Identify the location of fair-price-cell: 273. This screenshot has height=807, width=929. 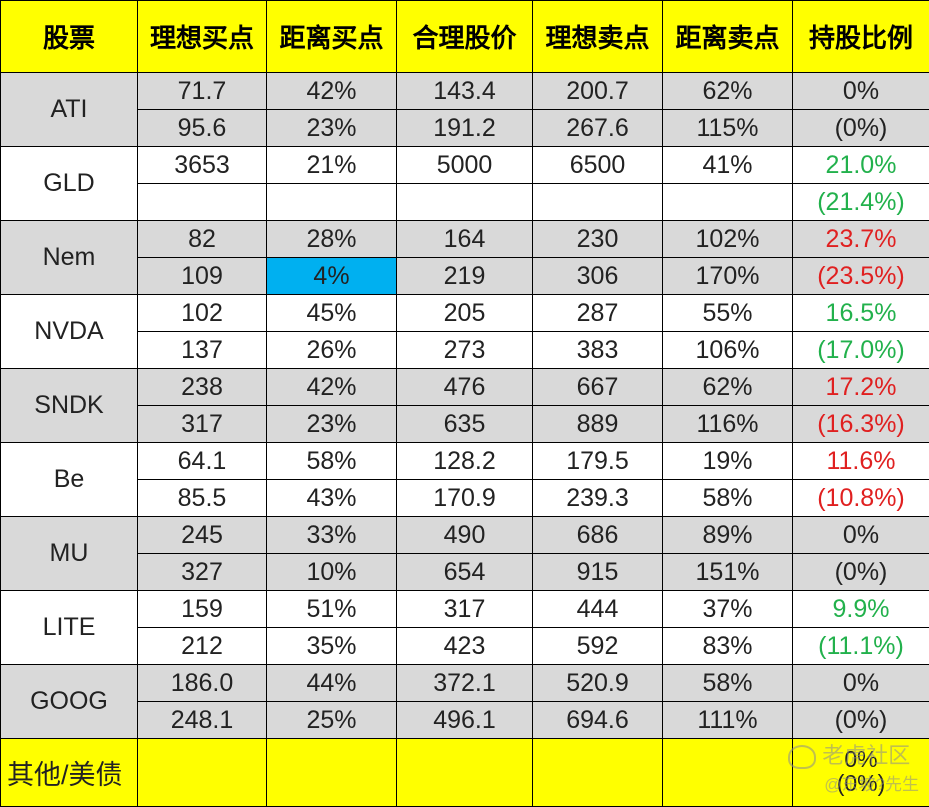
(464, 350).